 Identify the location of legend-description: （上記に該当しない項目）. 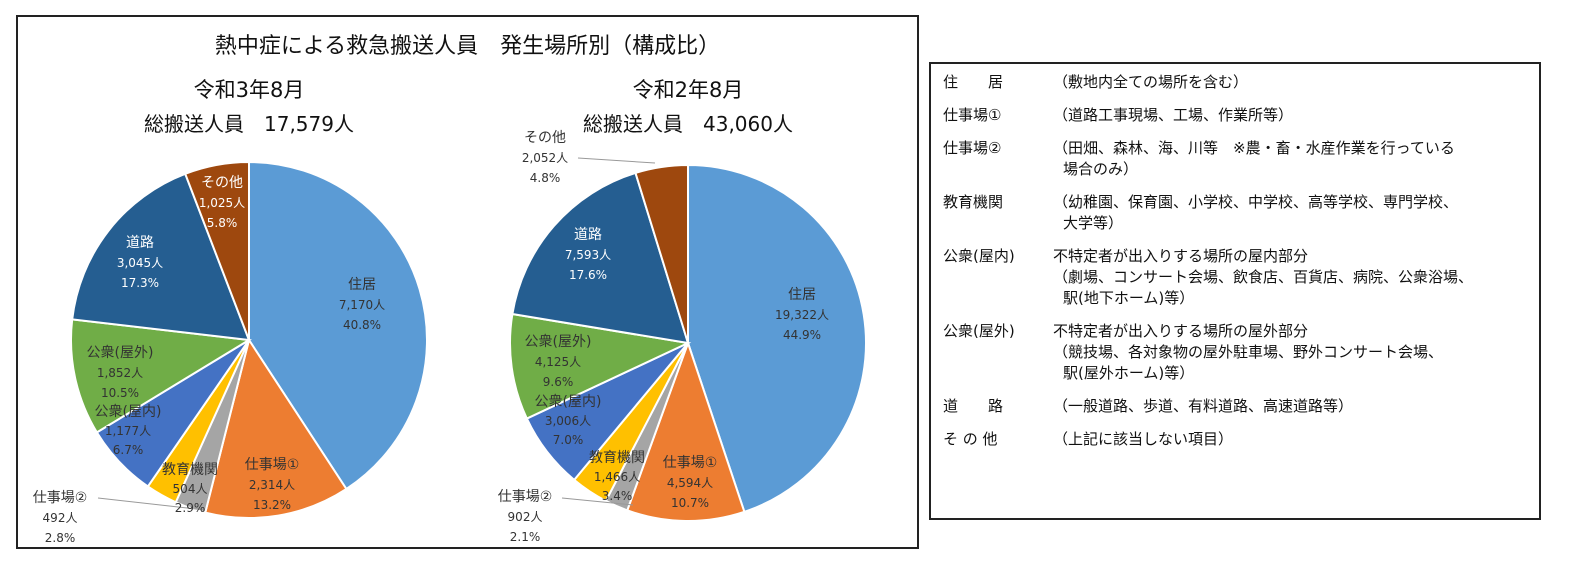
(1290, 439).